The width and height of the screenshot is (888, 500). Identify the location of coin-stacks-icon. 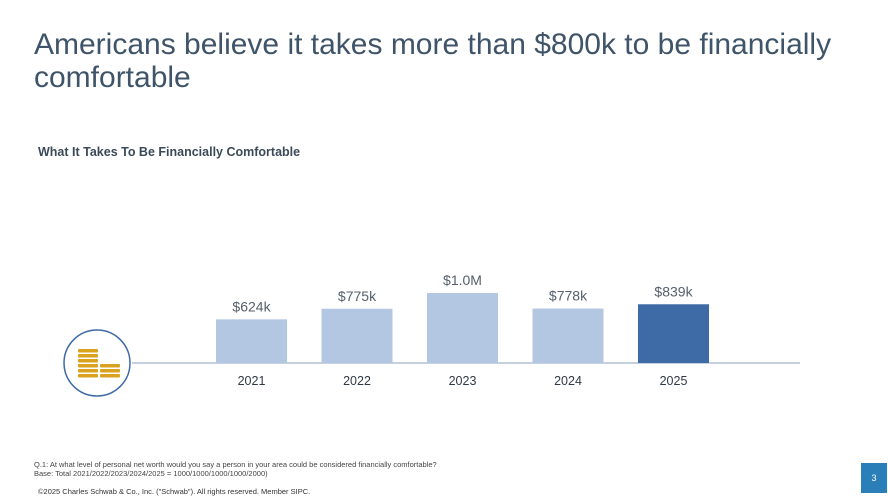
(97, 363).